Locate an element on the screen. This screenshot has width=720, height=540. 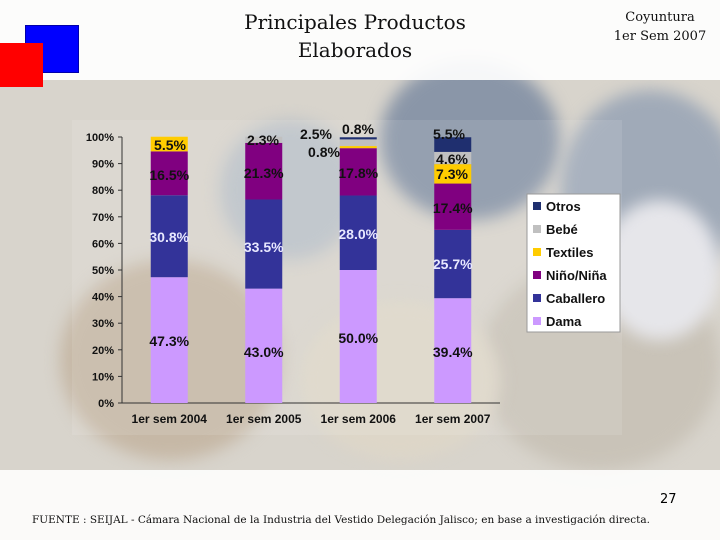
legend-label-caballero: Caballero is located at coordinates (575, 298).